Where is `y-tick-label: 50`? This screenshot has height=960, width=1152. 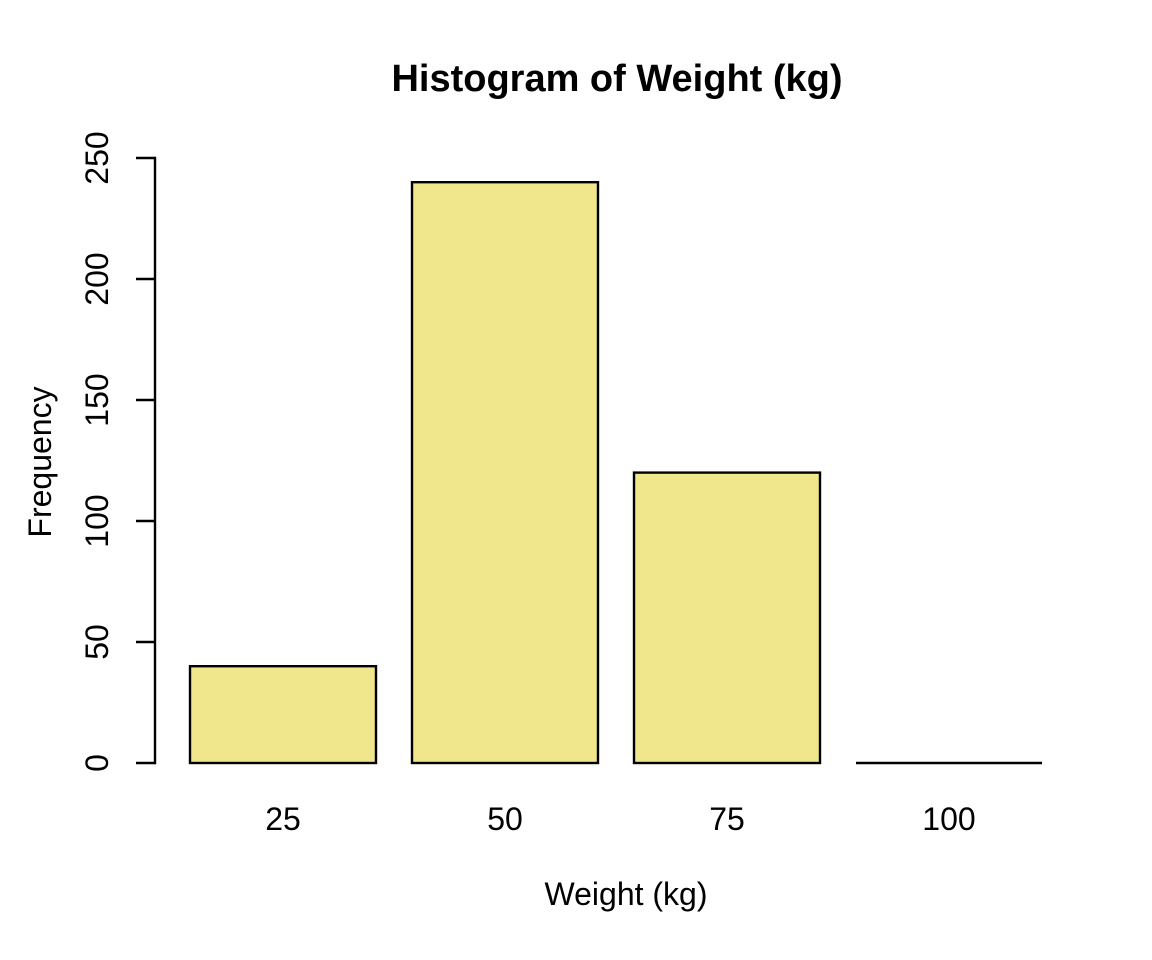 y-tick-label: 50 is located at coordinates (97, 642).